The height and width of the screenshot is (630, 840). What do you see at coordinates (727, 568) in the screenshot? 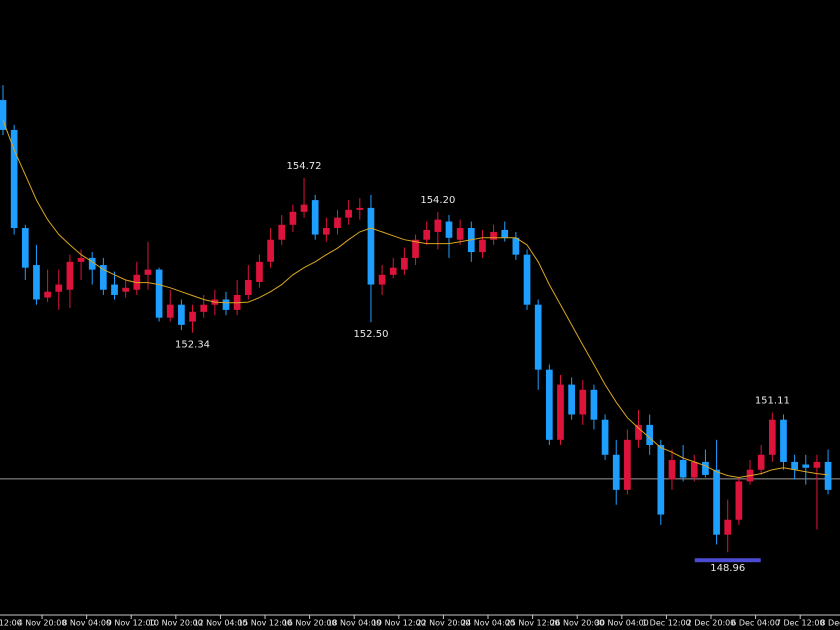
I see `price-annotation: 148.96` at bounding box center [727, 568].